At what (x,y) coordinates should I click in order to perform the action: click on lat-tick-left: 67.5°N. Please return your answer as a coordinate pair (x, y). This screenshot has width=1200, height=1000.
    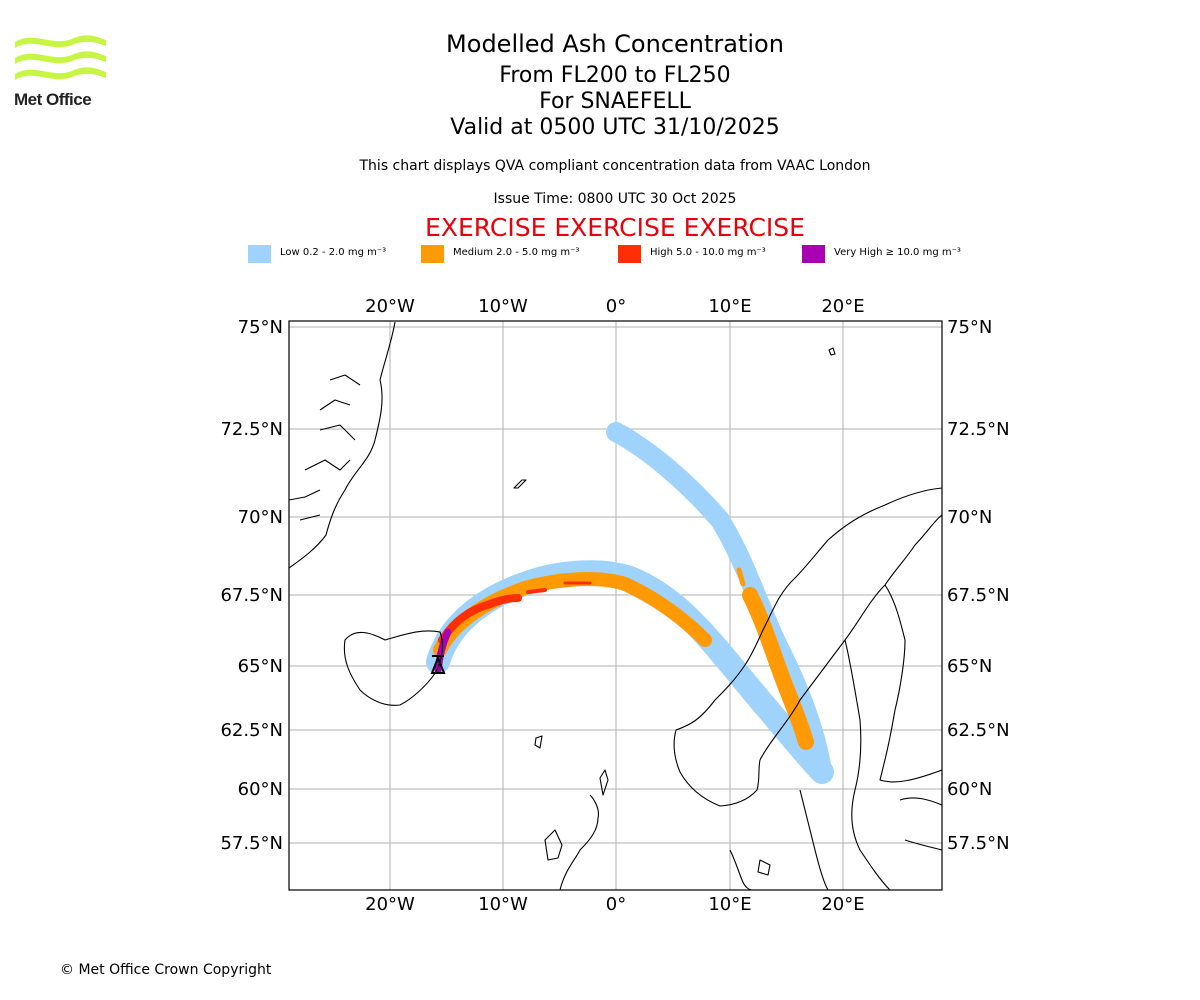
    Looking at the image, I should click on (251, 595).